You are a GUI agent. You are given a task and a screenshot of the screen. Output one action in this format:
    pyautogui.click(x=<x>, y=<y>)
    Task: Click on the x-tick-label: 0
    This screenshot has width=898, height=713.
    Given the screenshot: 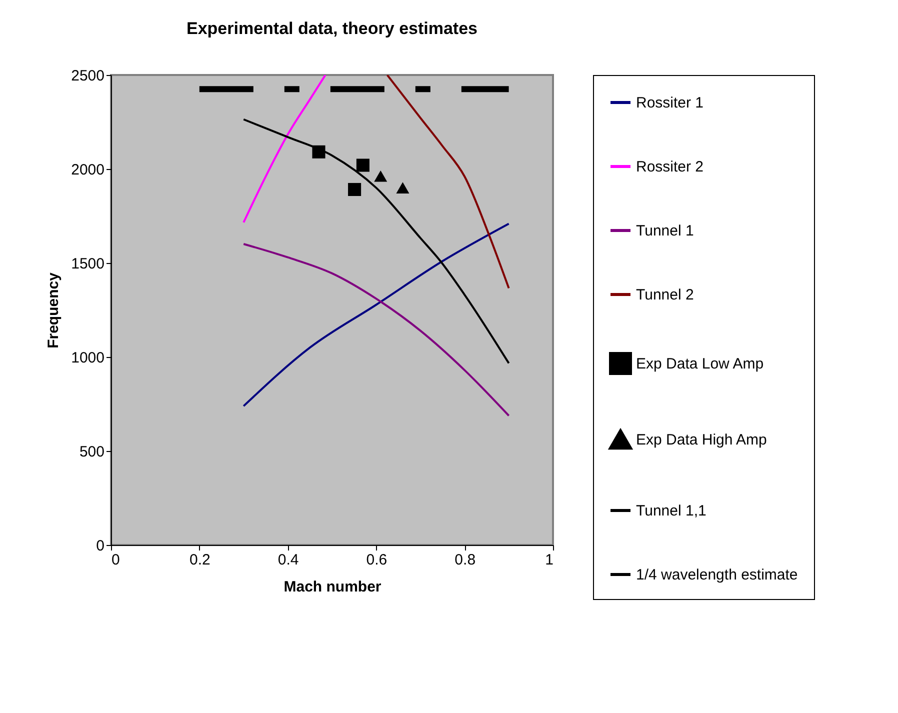 What is the action you would take?
    pyautogui.click(x=116, y=560)
    